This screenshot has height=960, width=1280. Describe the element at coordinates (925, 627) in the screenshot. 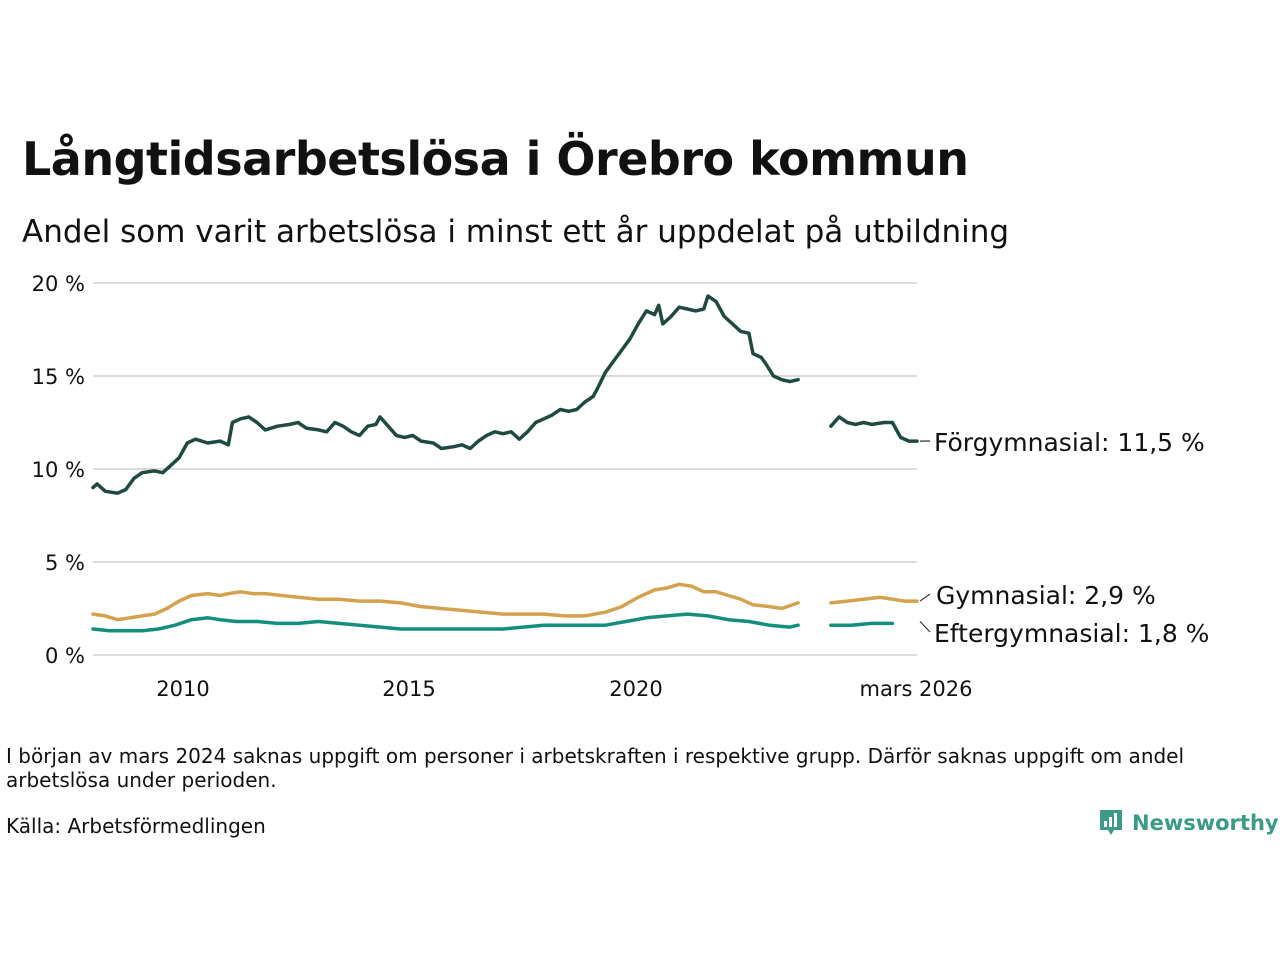

I see `label-leader-eftergym` at that location.